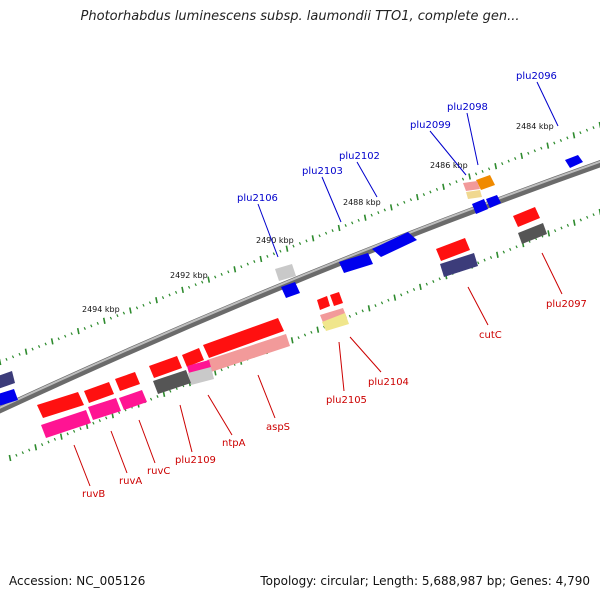 The width and height of the screenshot is (600, 600). Describe the element at coordinates (99, 392) in the screenshot. I see `gene-glyph-ruvA` at that location.